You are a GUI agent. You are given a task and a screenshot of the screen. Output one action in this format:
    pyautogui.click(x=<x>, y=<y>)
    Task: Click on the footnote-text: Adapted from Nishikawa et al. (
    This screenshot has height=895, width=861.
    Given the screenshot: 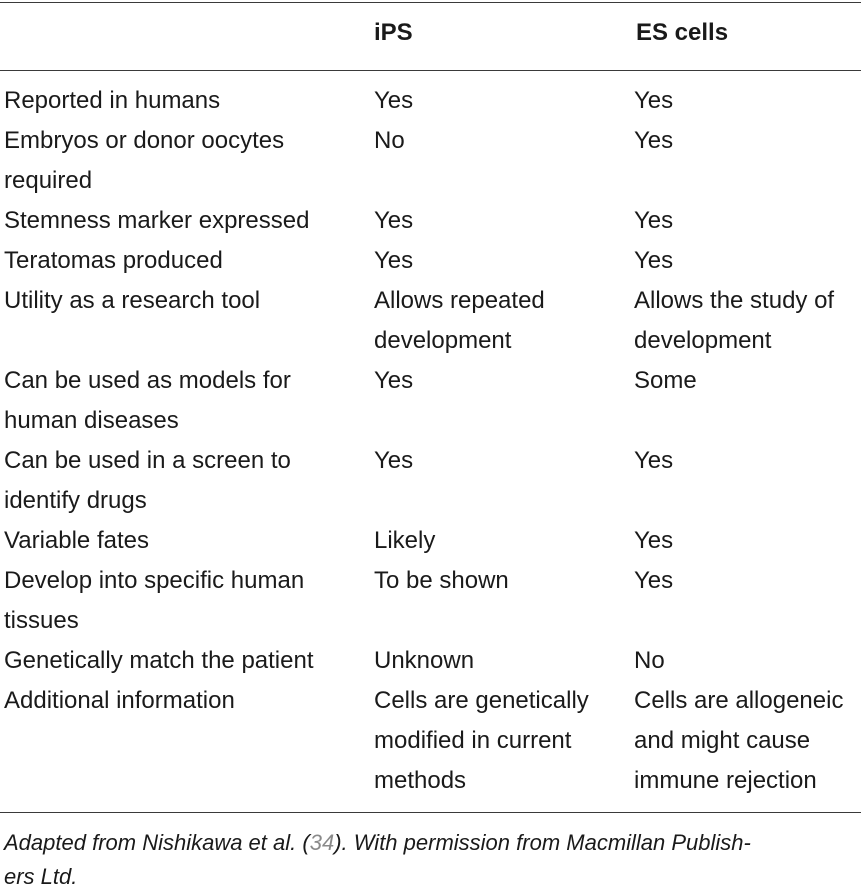 What is the action you would take?
    pyautogui.click(x=157, y=842)
    